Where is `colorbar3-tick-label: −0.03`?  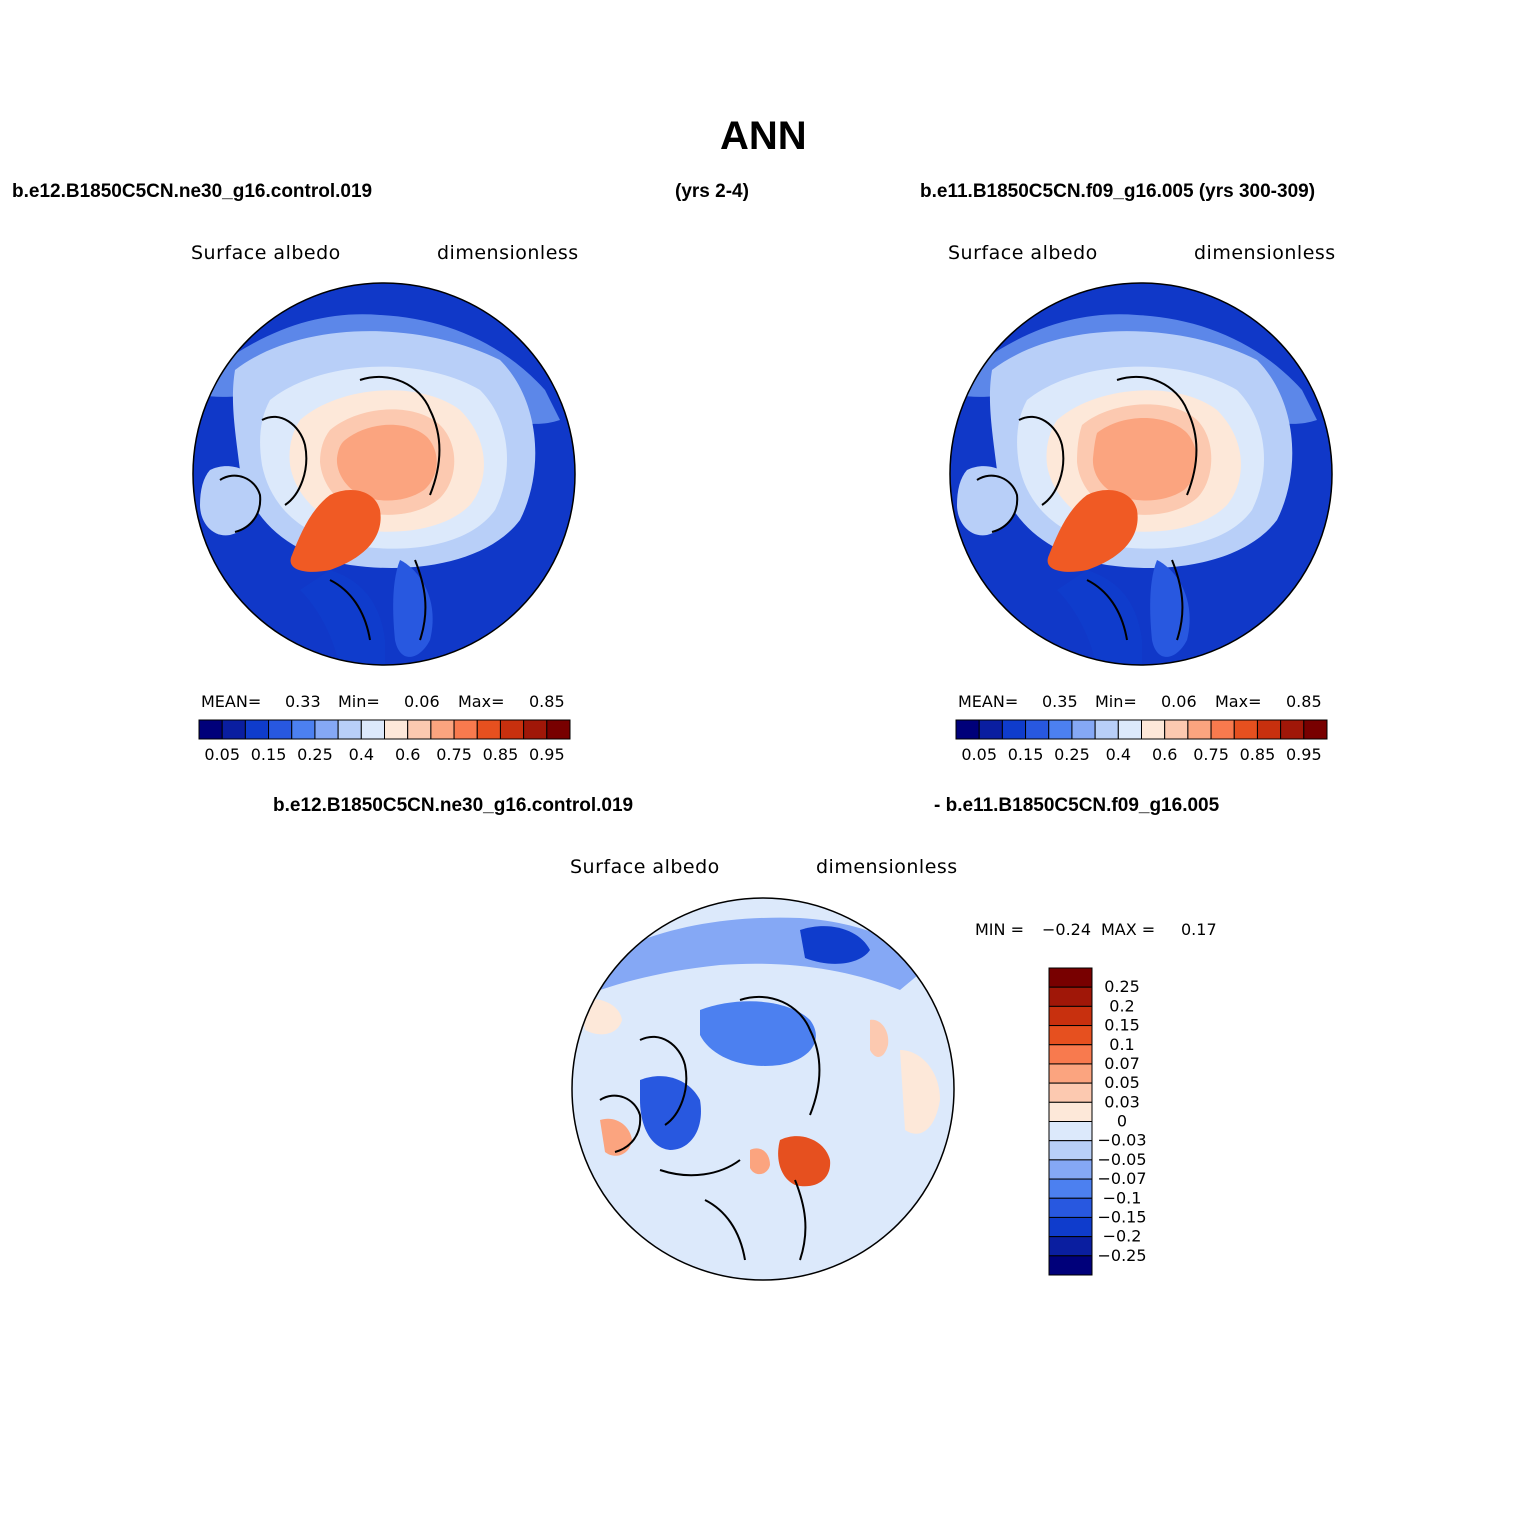
colorbar3-tick-label: −0.03 is located at coordinates (1121, 1140).